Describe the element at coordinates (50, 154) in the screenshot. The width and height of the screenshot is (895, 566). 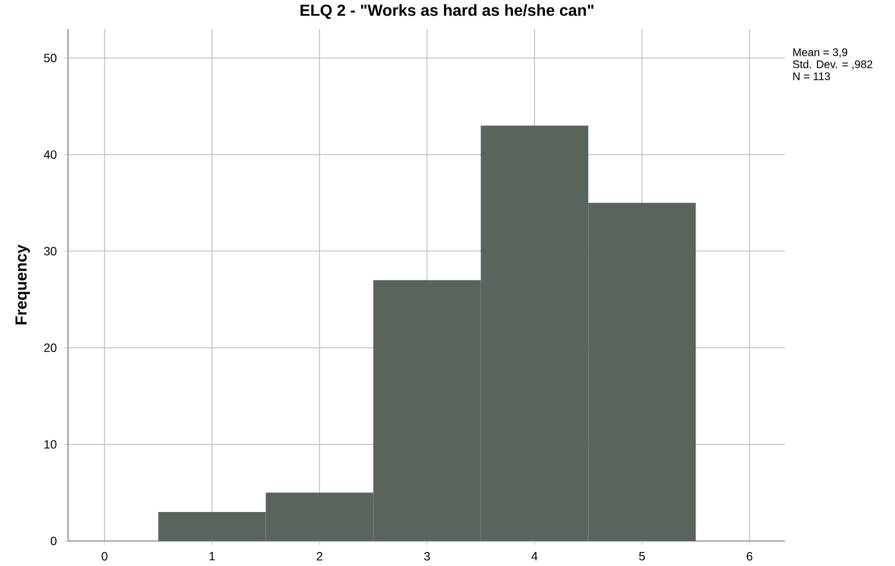
I see `y-tick-label: 40` at that location.